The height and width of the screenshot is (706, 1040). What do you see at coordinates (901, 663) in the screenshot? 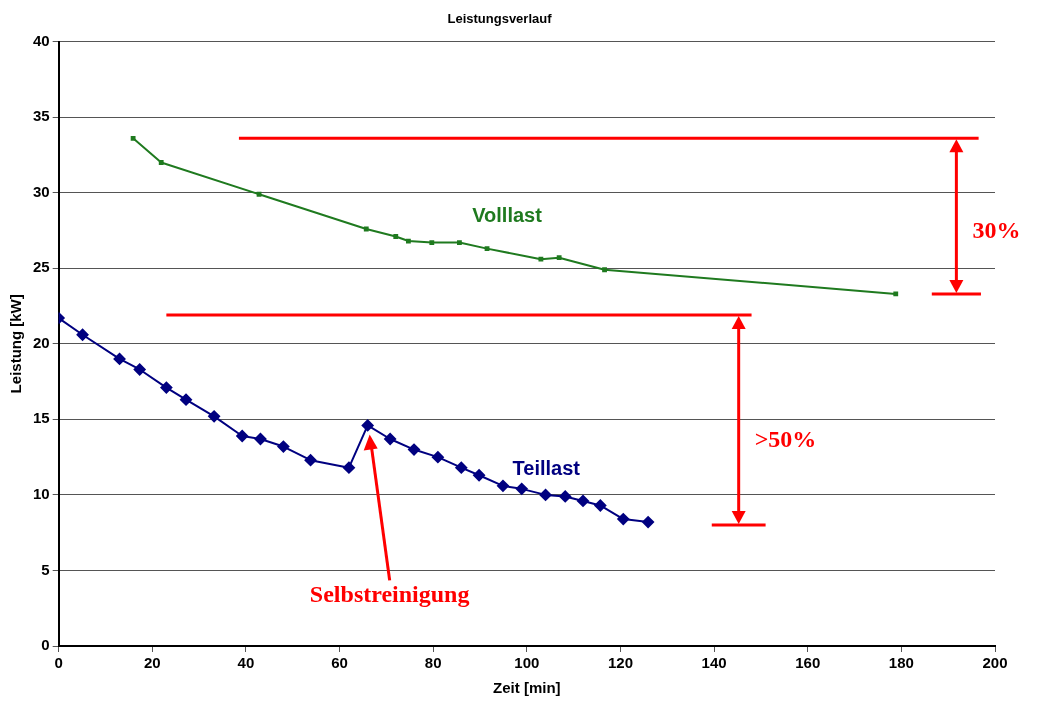
I see `x-tick-label: 180` at bounding box center [901, 663].